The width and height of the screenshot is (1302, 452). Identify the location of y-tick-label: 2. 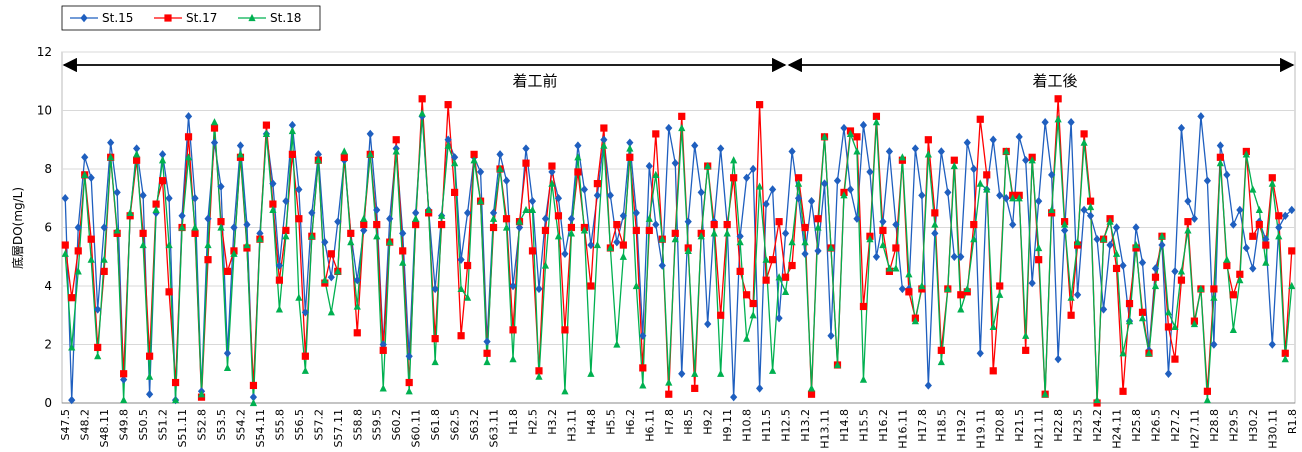
(48, 345).